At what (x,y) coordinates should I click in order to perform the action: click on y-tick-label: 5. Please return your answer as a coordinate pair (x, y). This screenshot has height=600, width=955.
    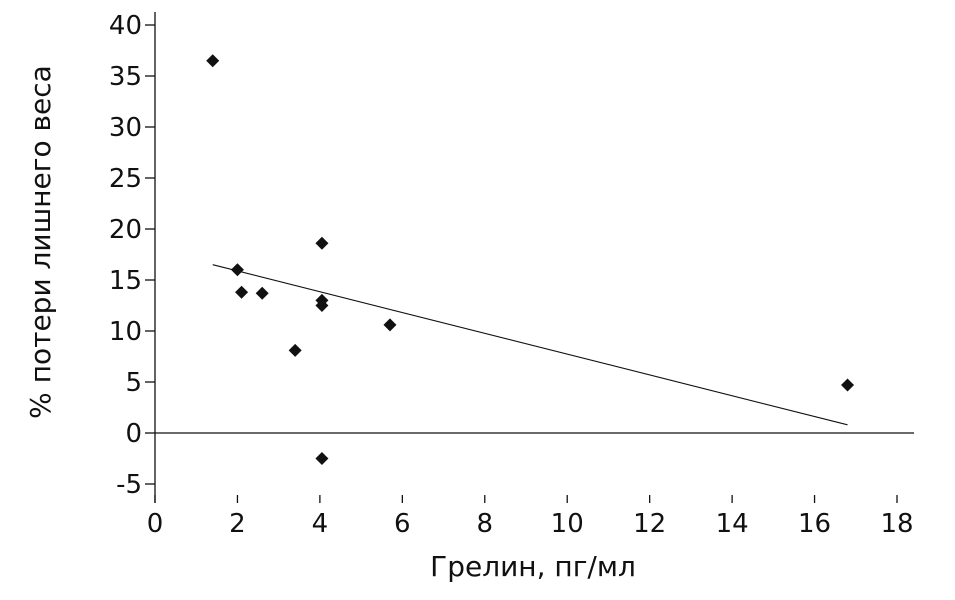
    Looking at the image, I should click on (133, 383).